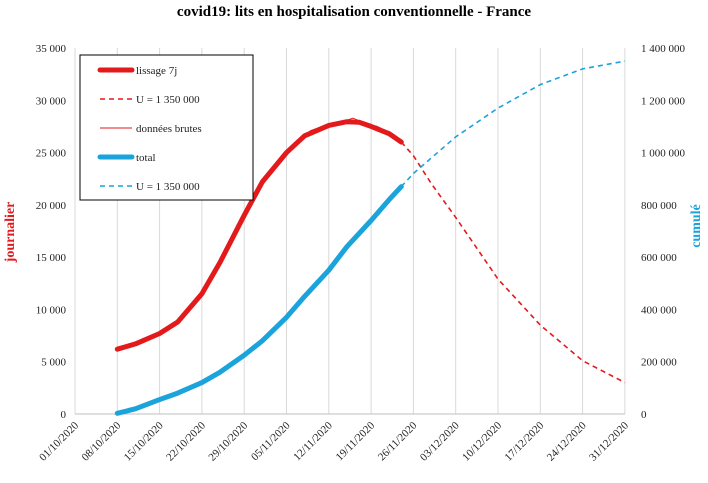  Describe the element at coordinates (51, 310) in the screenshot. I see `y-left-tick-label: 10 000` at that location.